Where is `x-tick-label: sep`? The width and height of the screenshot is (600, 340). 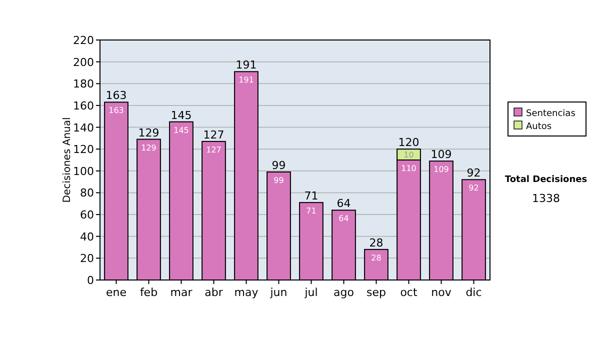 x-tick-label: sep is located at coordinates (376, 292).